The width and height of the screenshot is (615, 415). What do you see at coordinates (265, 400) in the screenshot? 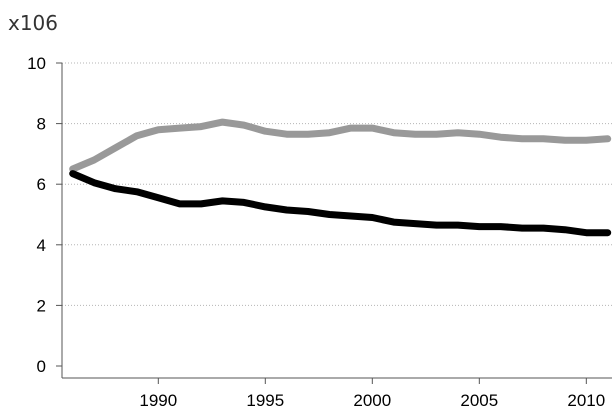
I see `x-tick-label-1995: 1995` at bounding box center [265, 400].